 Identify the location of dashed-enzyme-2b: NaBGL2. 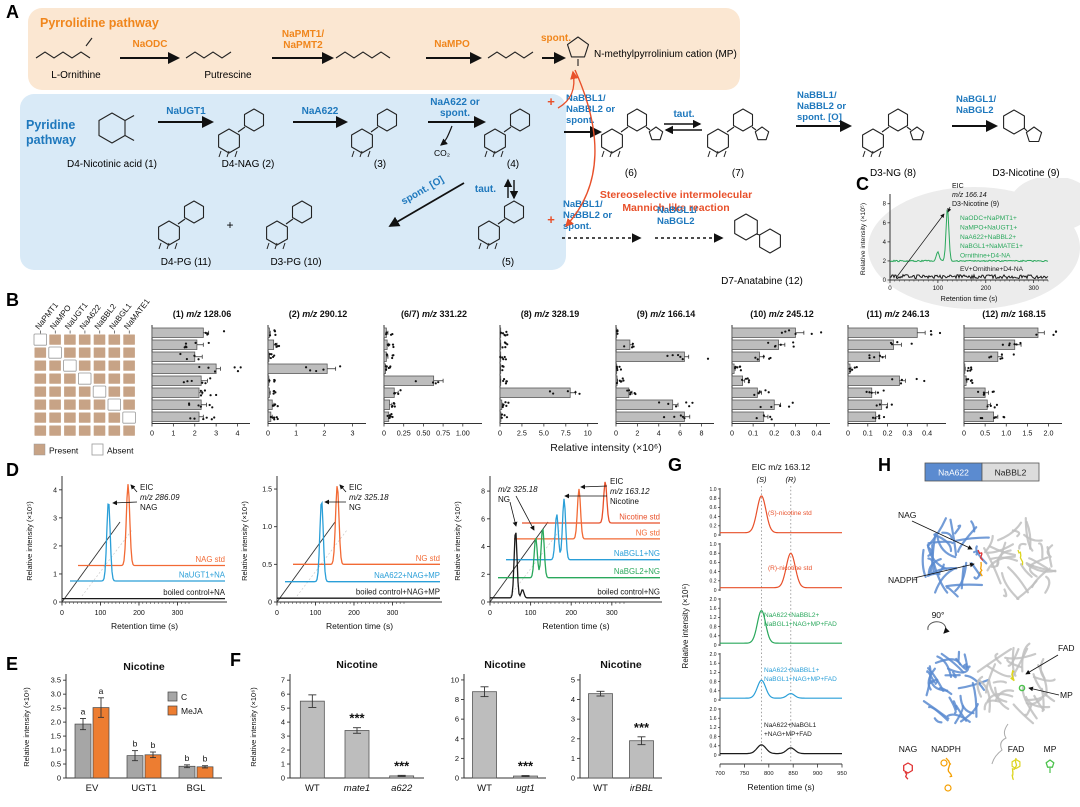
(675, 221).